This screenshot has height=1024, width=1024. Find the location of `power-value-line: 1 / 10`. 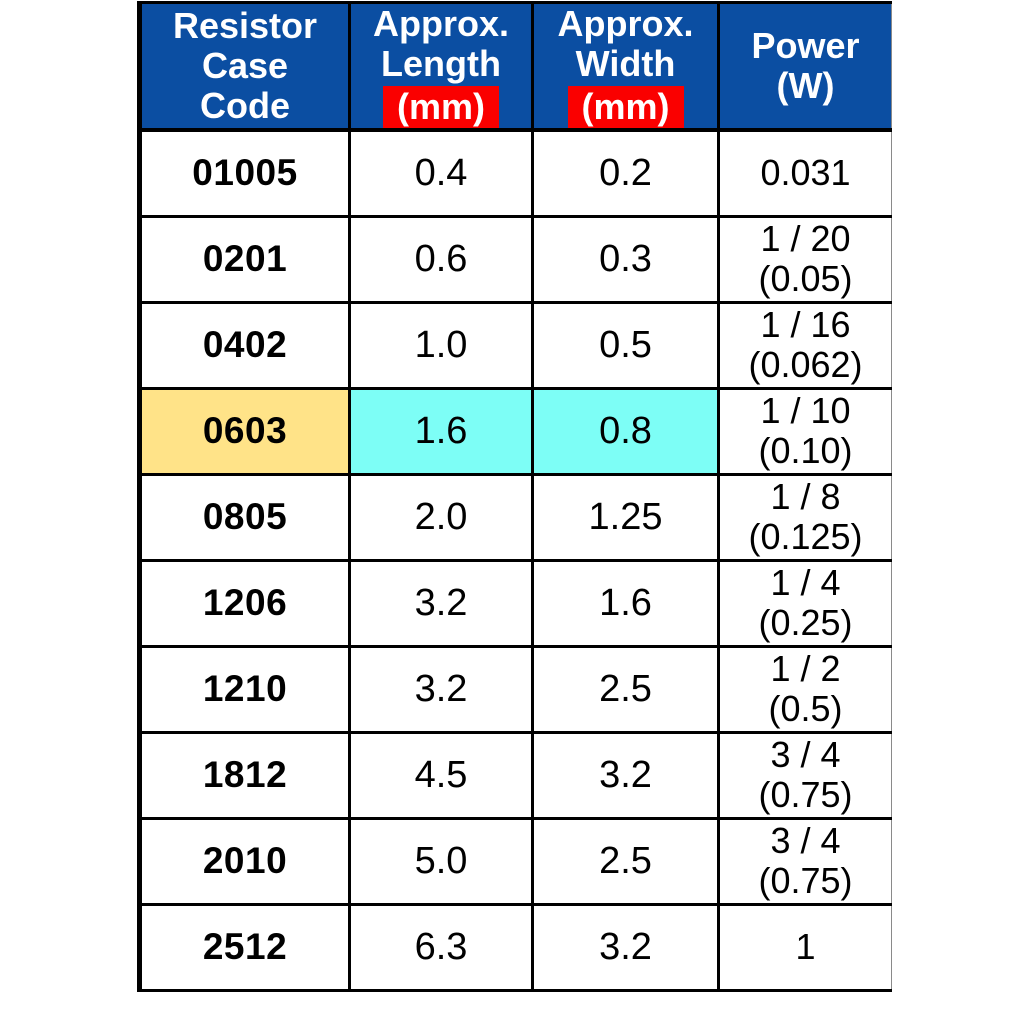

power-value-line: 1 / 10 is located at coordinates (805, 410).